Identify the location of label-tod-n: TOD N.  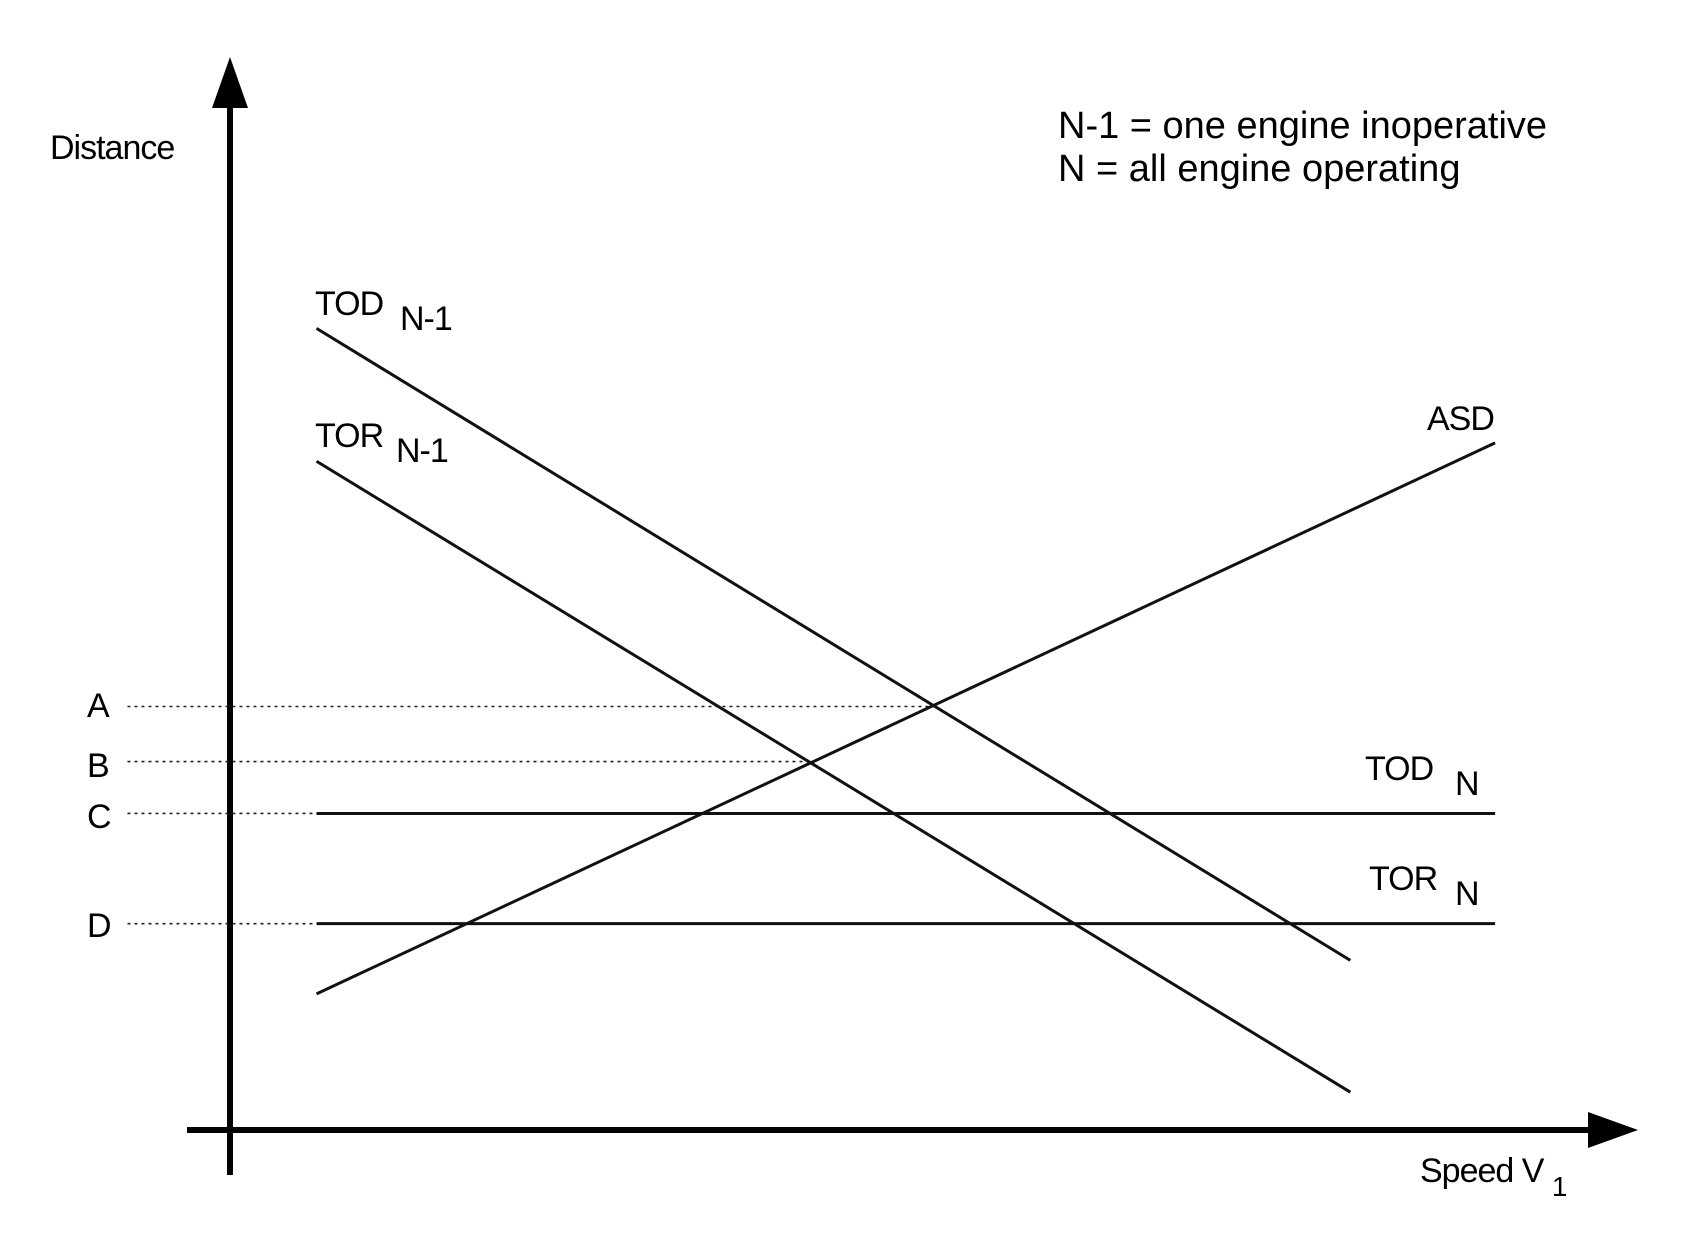
(1422, 776).